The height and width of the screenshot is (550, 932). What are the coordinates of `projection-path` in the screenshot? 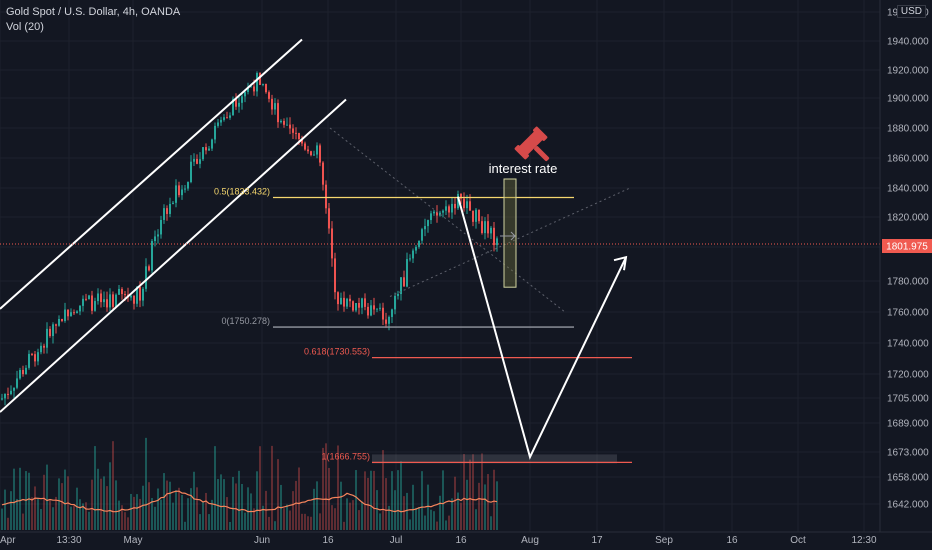 It's located at (542, 328).